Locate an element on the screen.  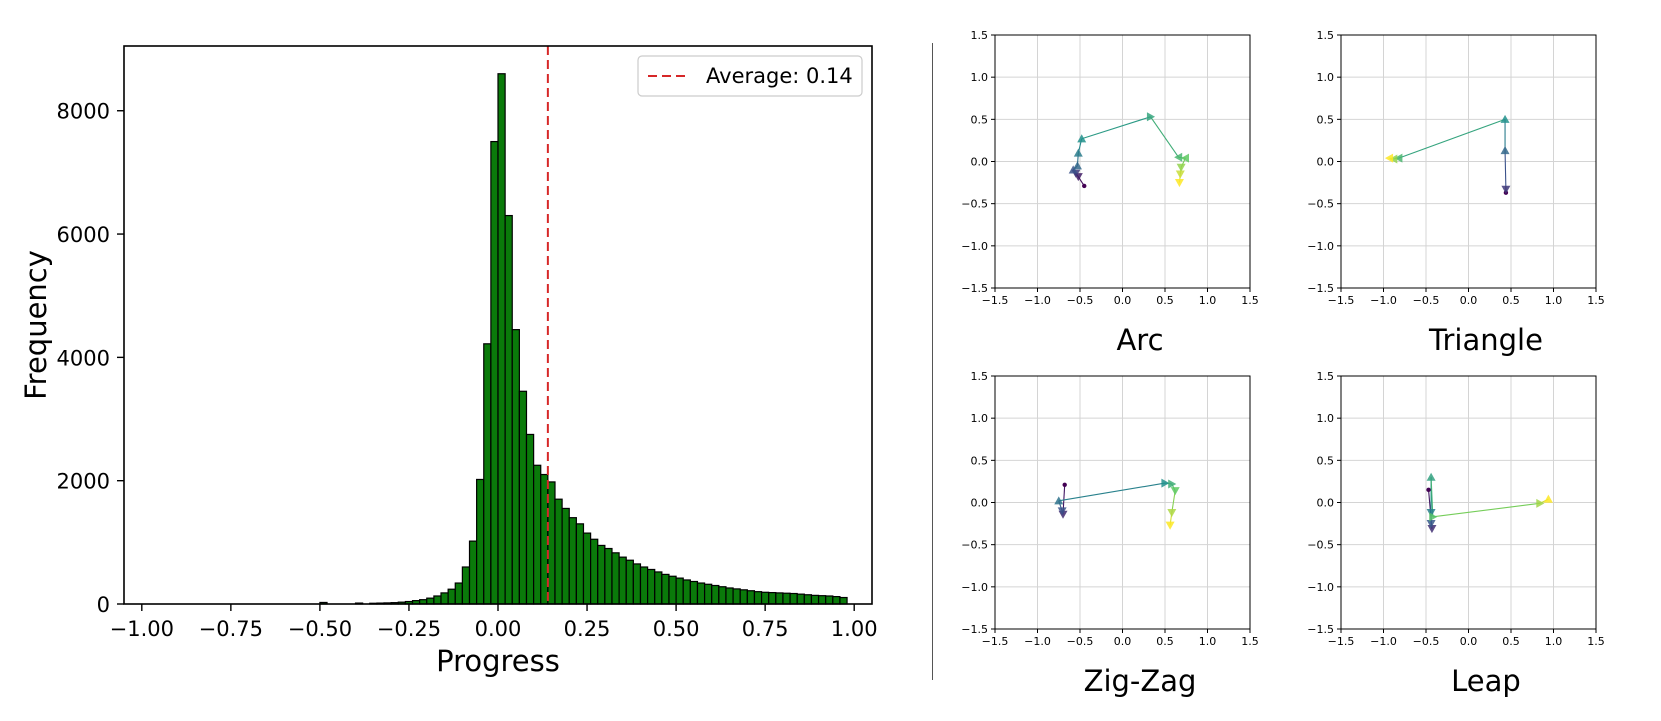
trajectory-title-arc: Arc is located at coordinates (1140, 340).